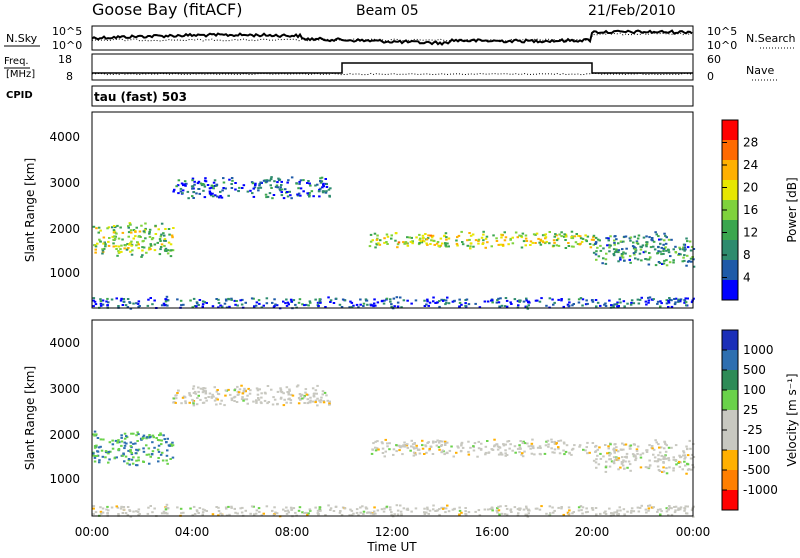  I want to click on freq-tick-top: 18, so click(65, 59).